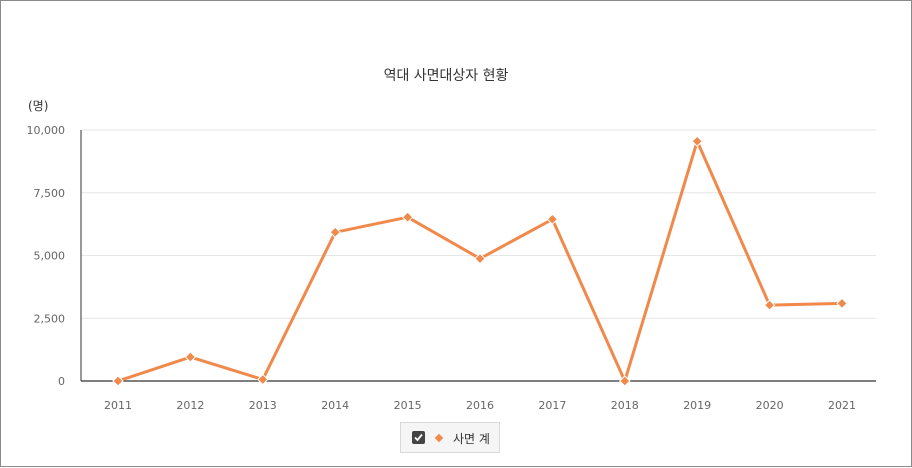  What do you see at coordinates (38, 106) in the screenshot?
I see `y-axis-unit-label: (명)` at bounding box center [38, 106].